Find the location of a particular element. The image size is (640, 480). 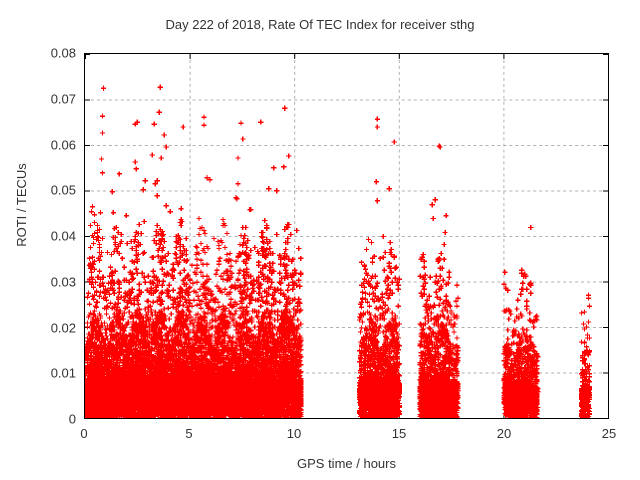

y-axis-title: ROTI / TECUs is located at coordinates (21, 205).